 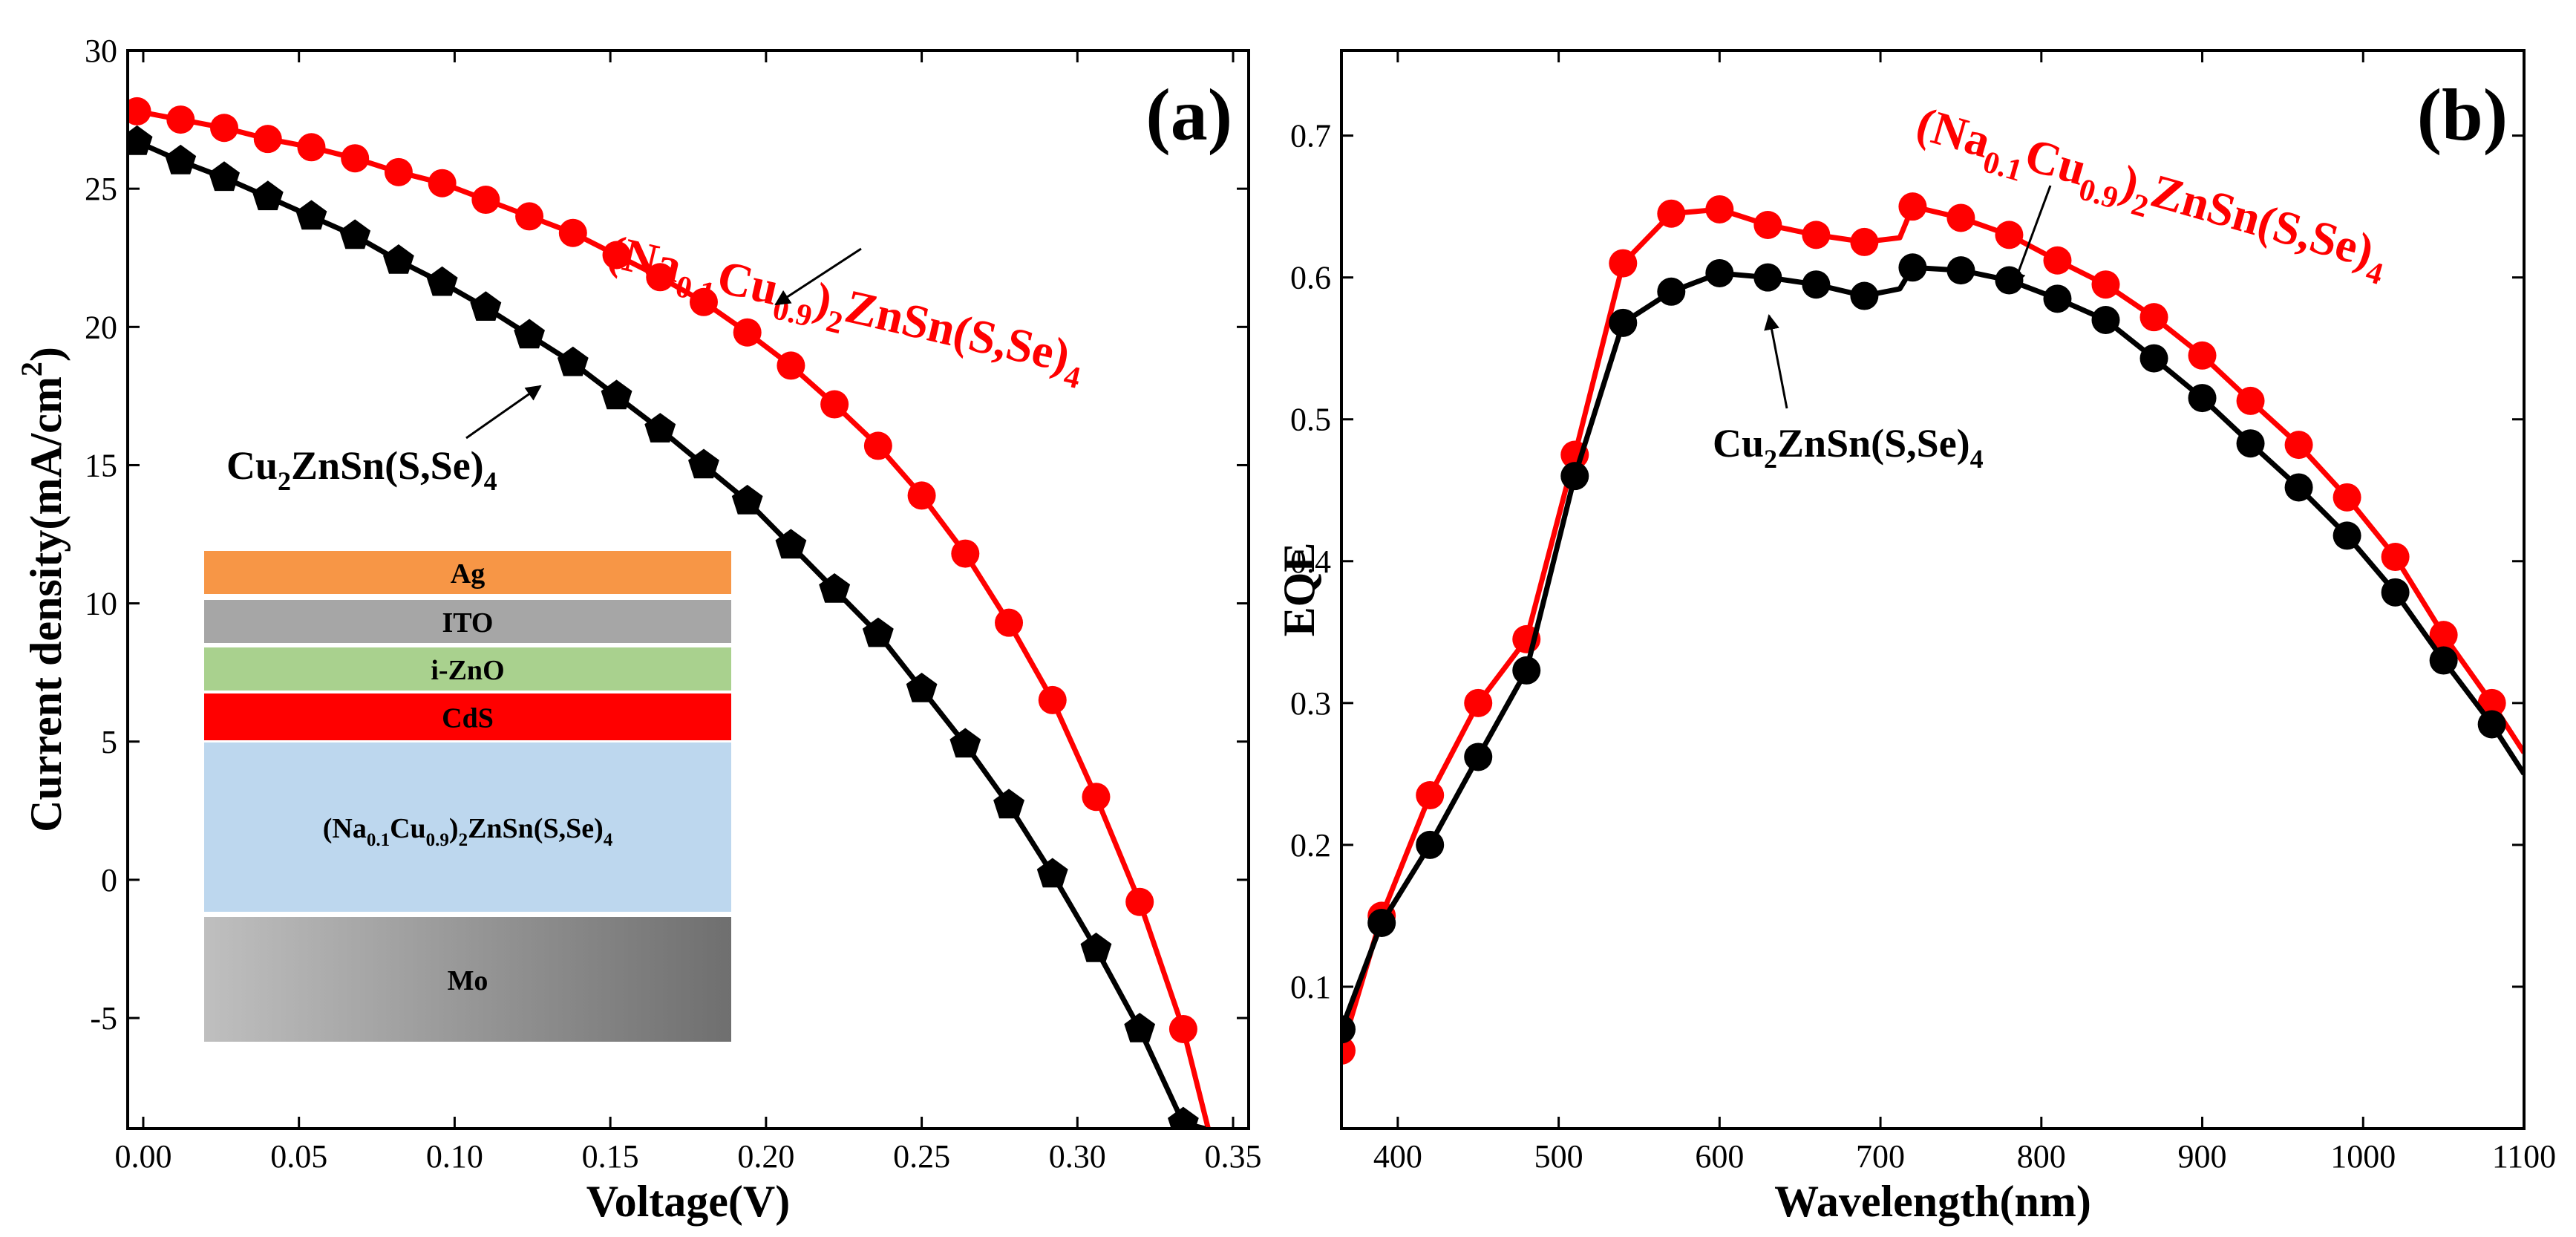 What do you see at coordinates (2524, 1156) in the screenshot?
I see `x-tick-label: 1100` at bounding box center [2524, 1156].